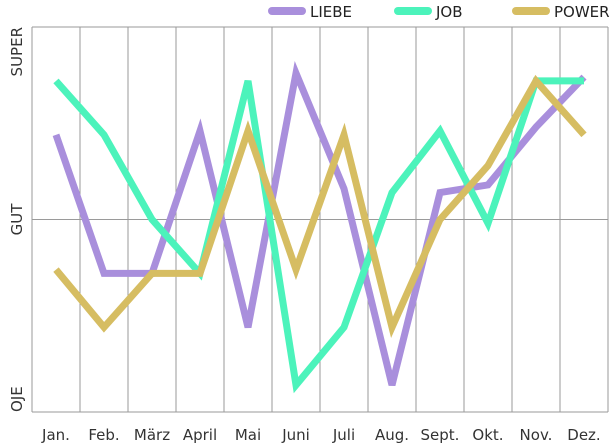 Image resolution: width=616 pixels, height=444 pixels. Describe the element at coordinates (392, 435) in the screenshot. I see `x-tick-label: Aug.` at that location.